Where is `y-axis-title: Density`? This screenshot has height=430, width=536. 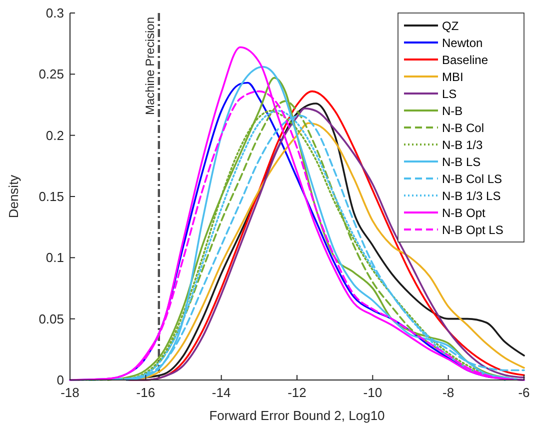 y-axis-title: Density is located at coordinates (13, 196).